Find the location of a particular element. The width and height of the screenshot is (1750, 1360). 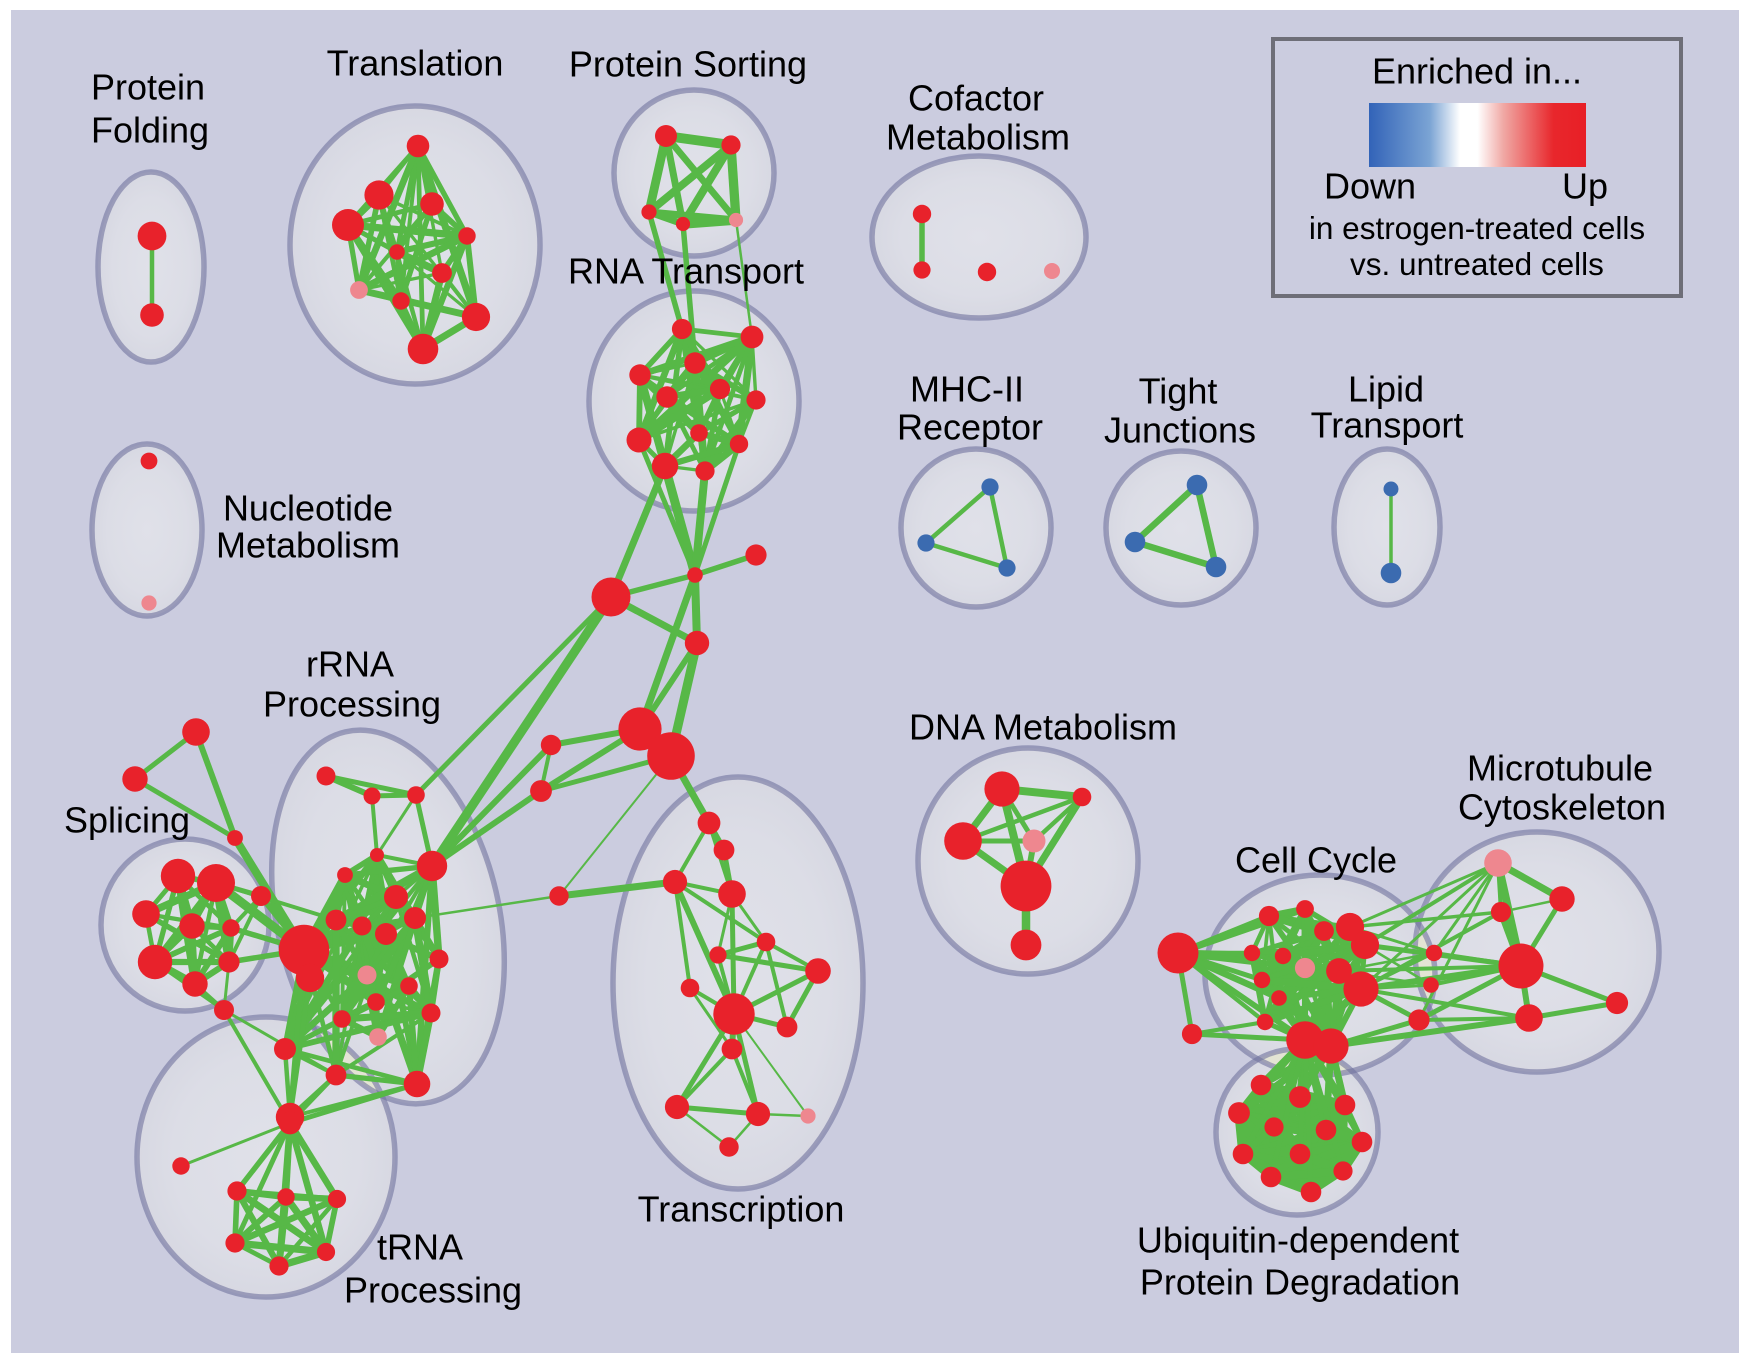

svg-text: in estrogen-treated cells is located at coordinates (1477, 228).